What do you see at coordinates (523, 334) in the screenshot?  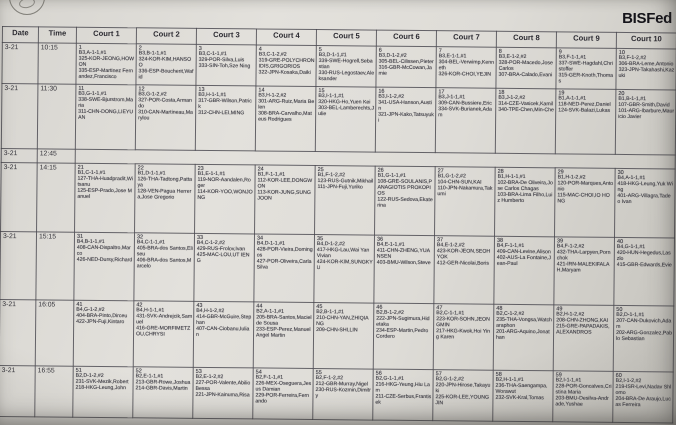 I see `player-entry: 201-ARG-Aquino,Jonathan` at bounding box center [523, 334].